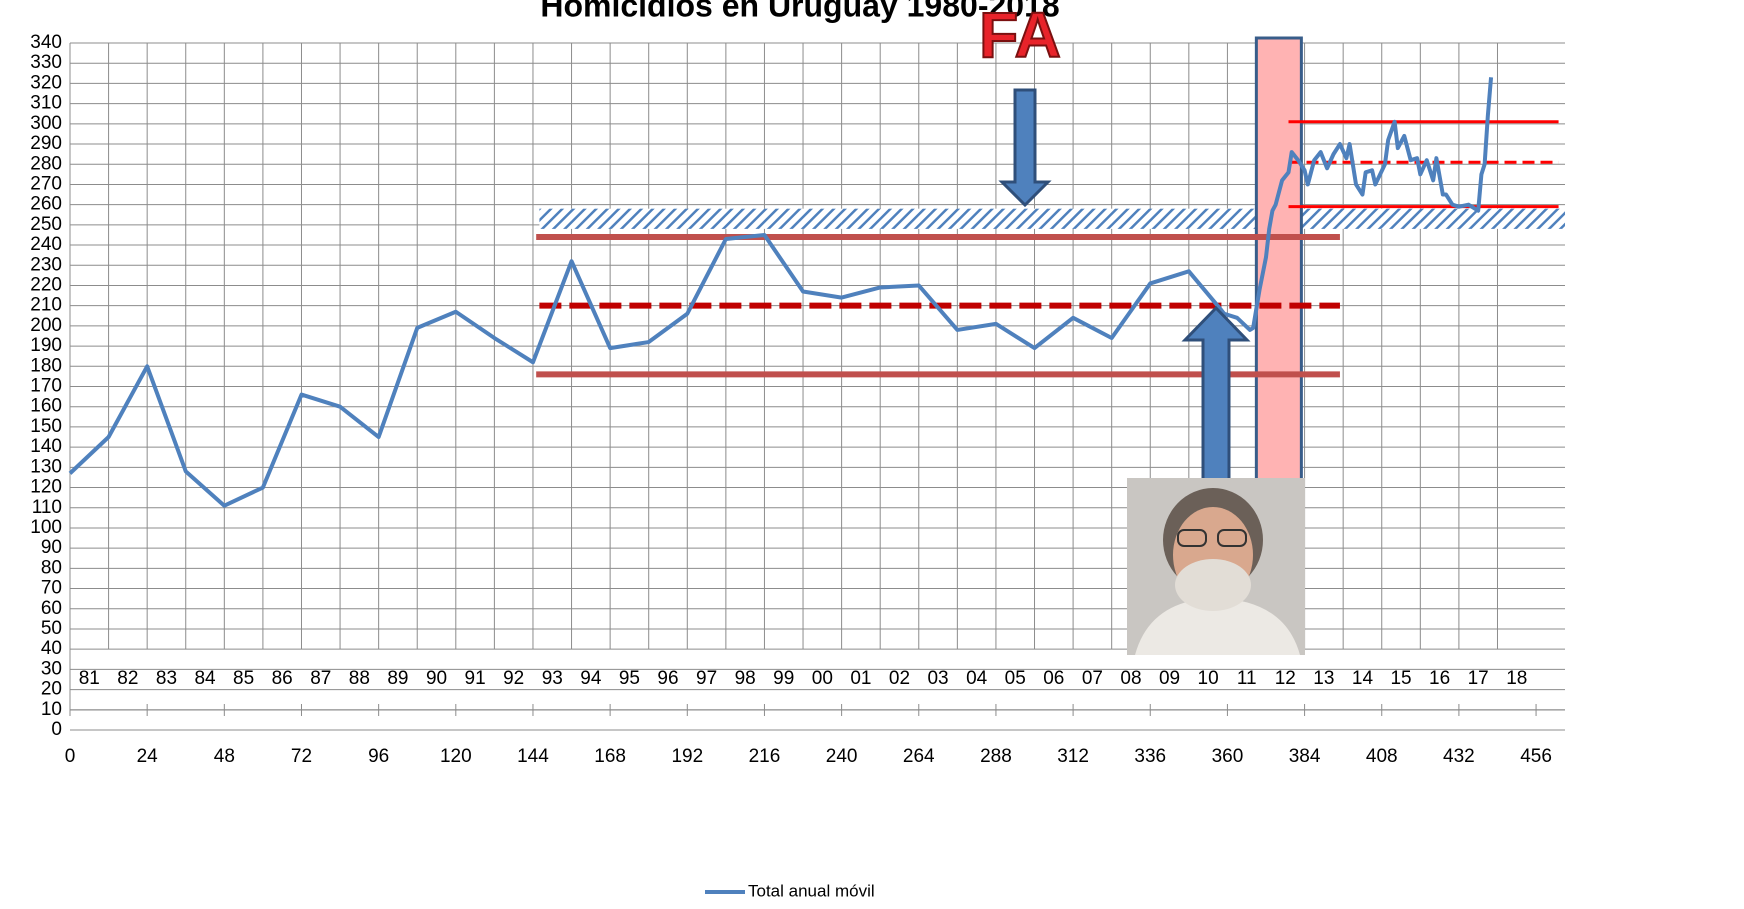  I want to click on y-tick-label: 0, so click(56, 729).